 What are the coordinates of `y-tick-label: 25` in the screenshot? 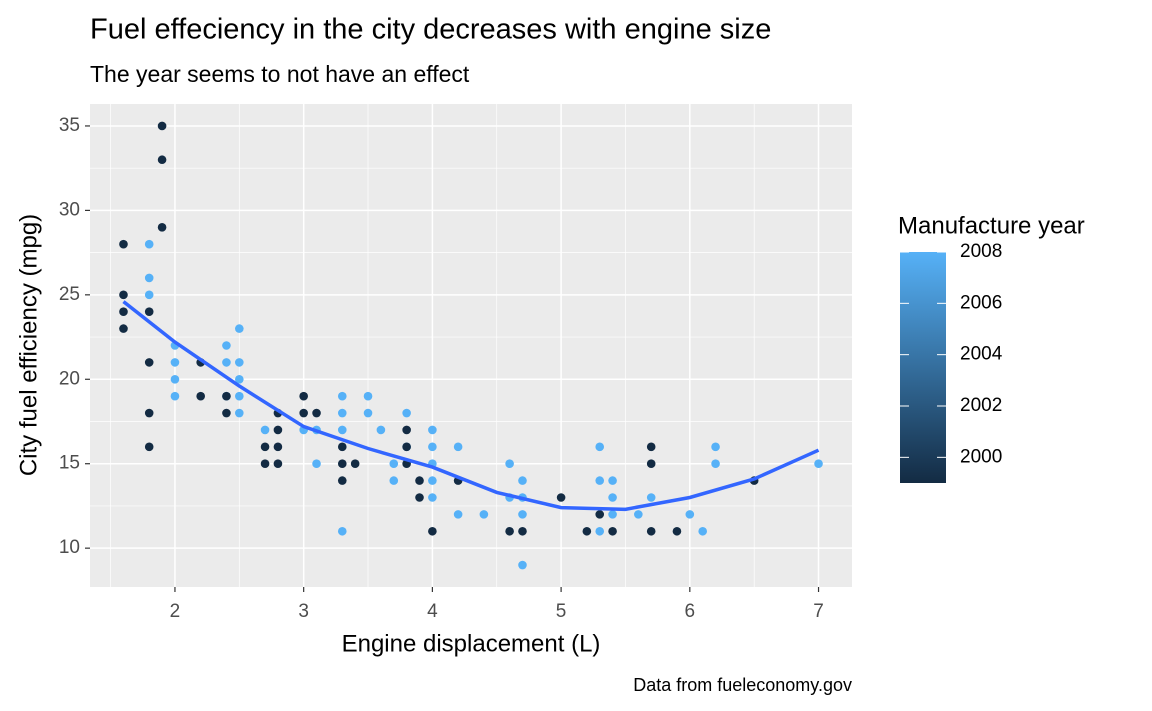 It's located at (69, 294).